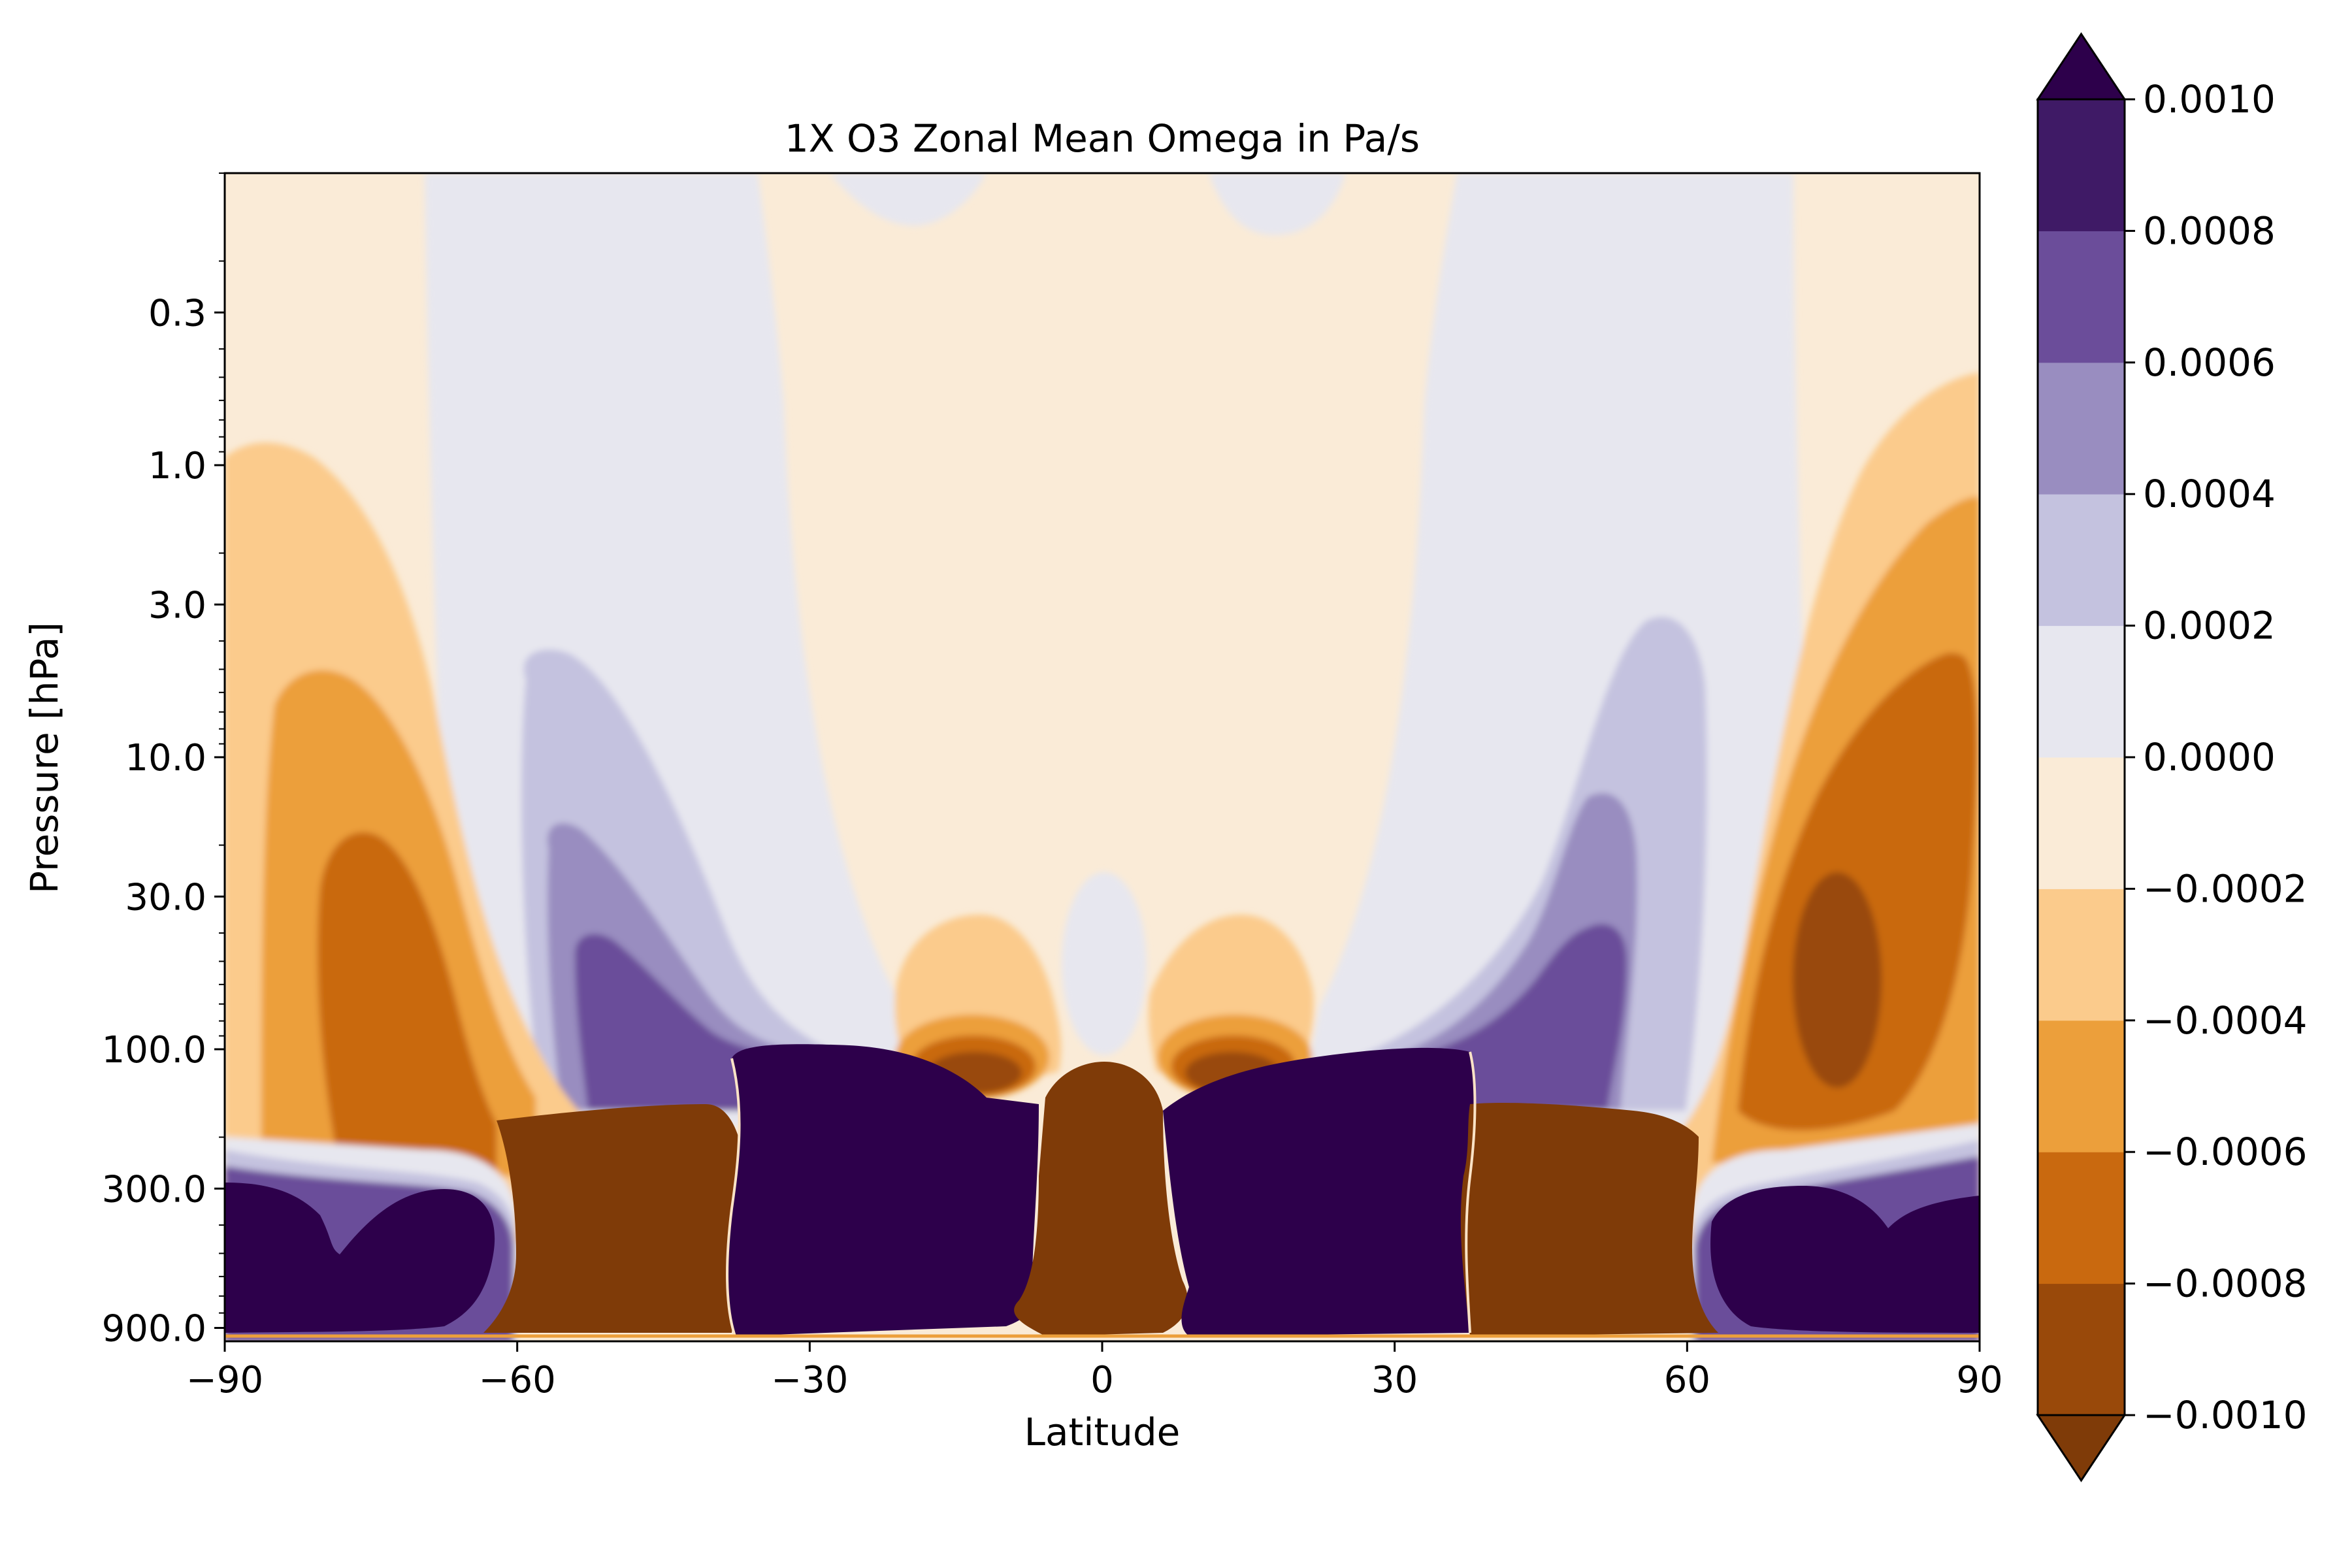 This screenshot has height=1568, width=2352. I want to click on x-tick-label: 0, so click(1102, 1380).